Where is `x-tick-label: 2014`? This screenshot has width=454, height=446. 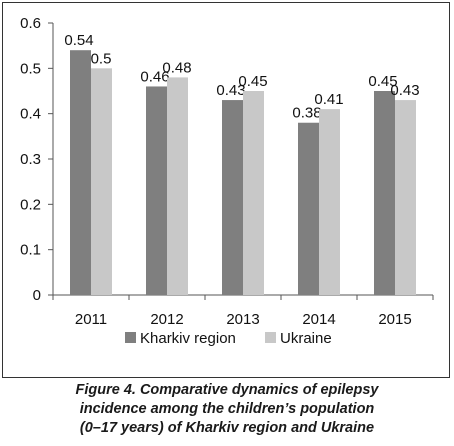
x-tick-label: 2014 is located at coordinates (318, 319).